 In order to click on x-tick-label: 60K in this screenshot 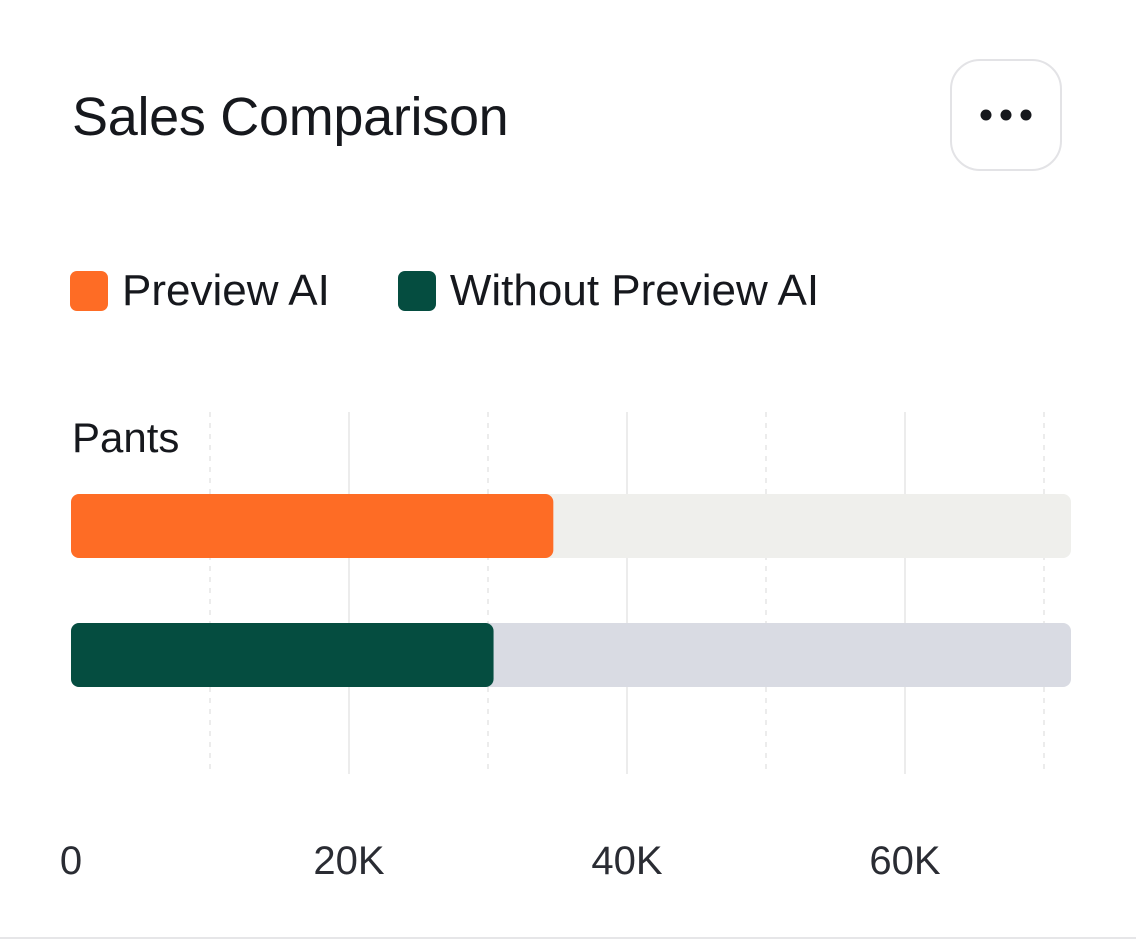, I will do `click(904, 861)`.